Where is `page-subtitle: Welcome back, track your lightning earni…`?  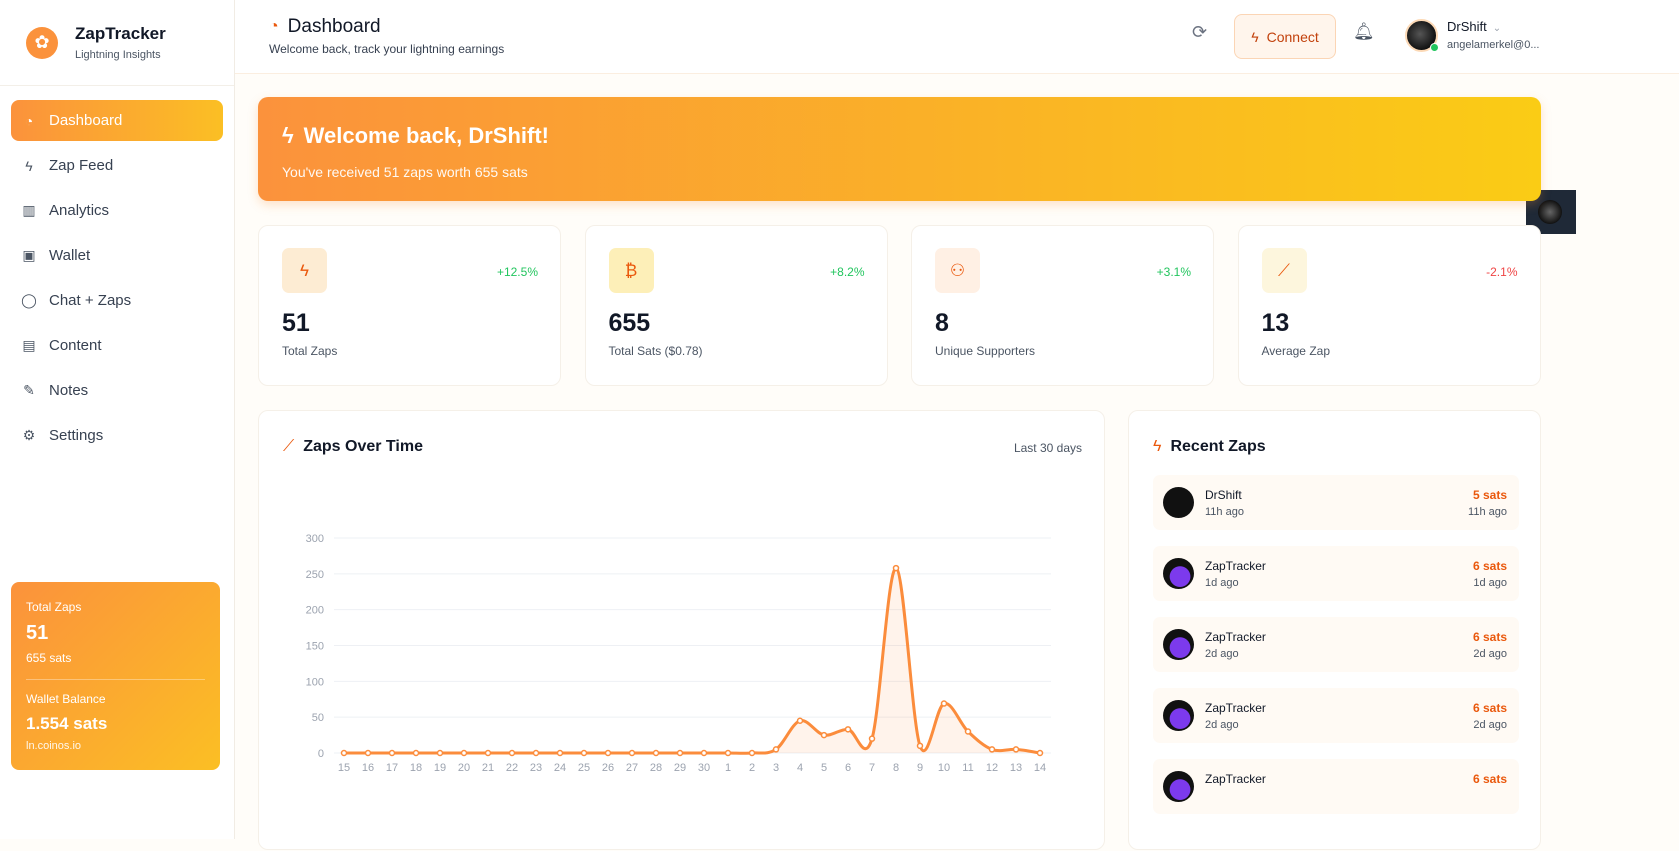 page-subtitle: Welcome back, track your lightning earni… is located at coordinates (387, 49).